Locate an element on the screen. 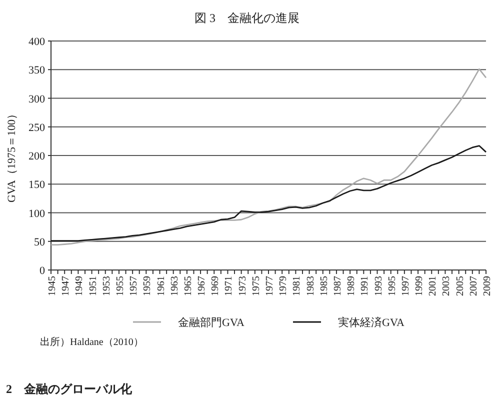  x-tick-label: 1981 is located at coordinates (297, 286).